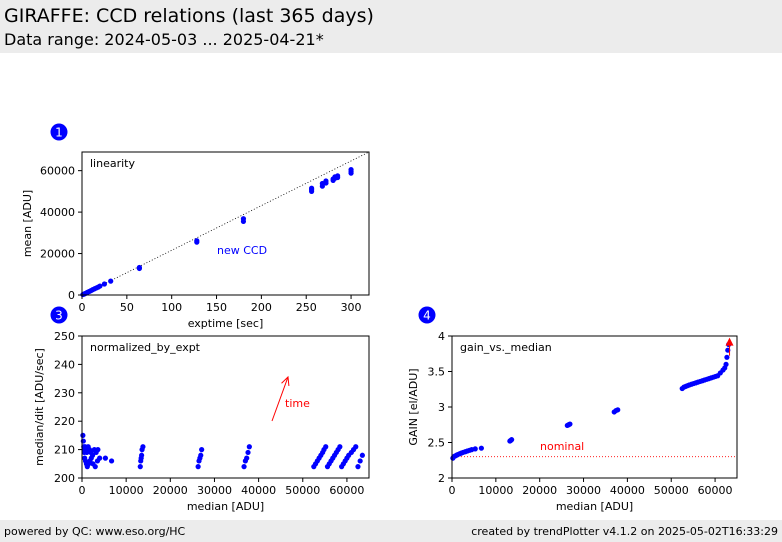 This screenshot has height=542, width=782. I want to click on chart-2-time-arrow, so click(280, 399).